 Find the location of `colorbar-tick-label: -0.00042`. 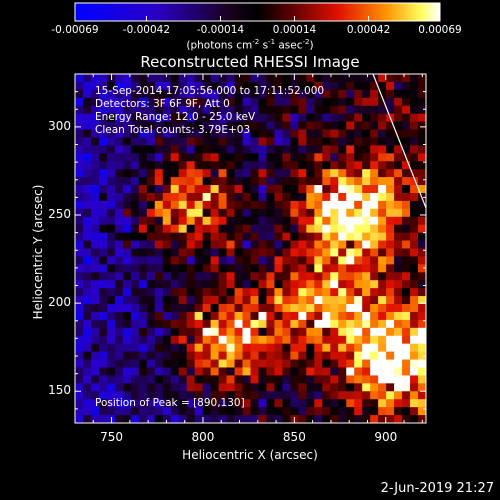

colorbar-tick-label: -0.00042 is located at coordinates (146, 30).